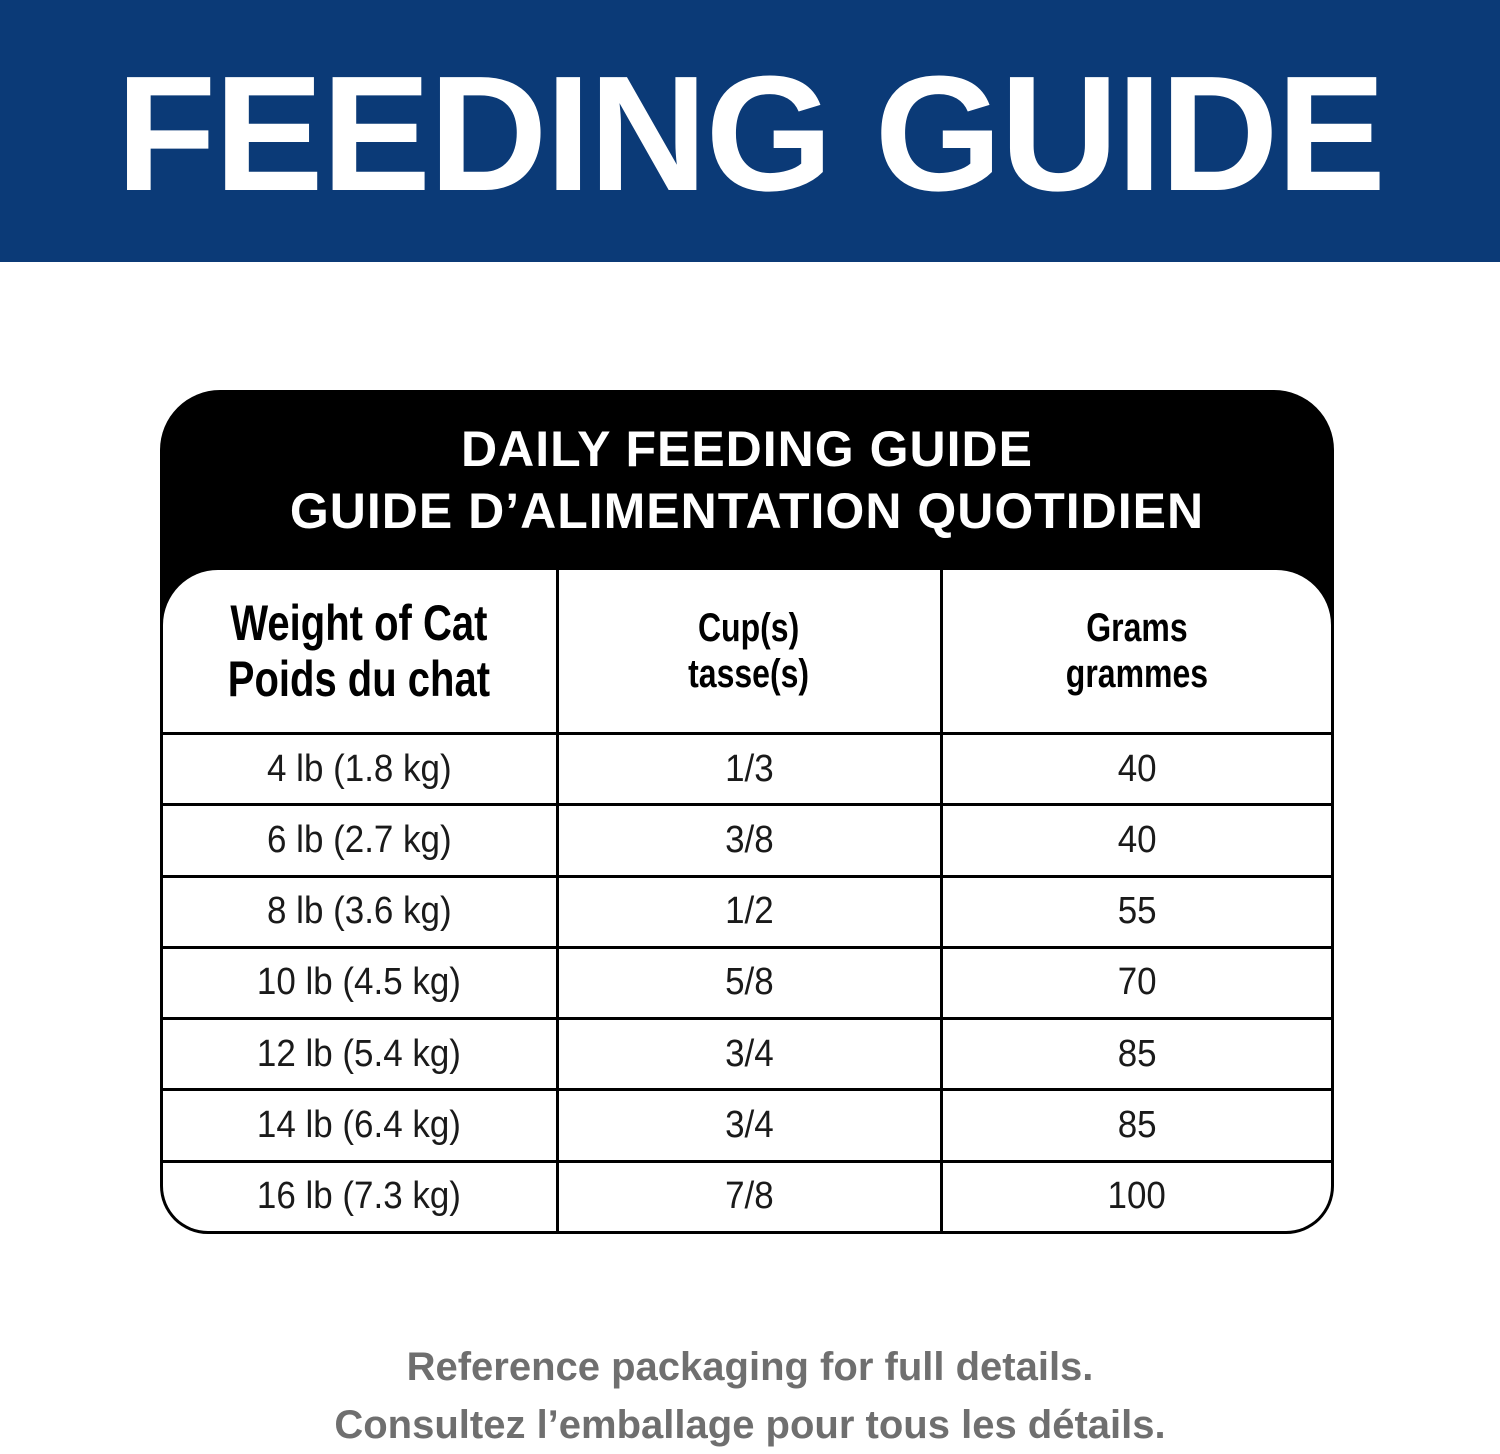  Describe the element at coordinates (749, 628) in the screenshot. I see `header-en: Cup(s)` at that location.